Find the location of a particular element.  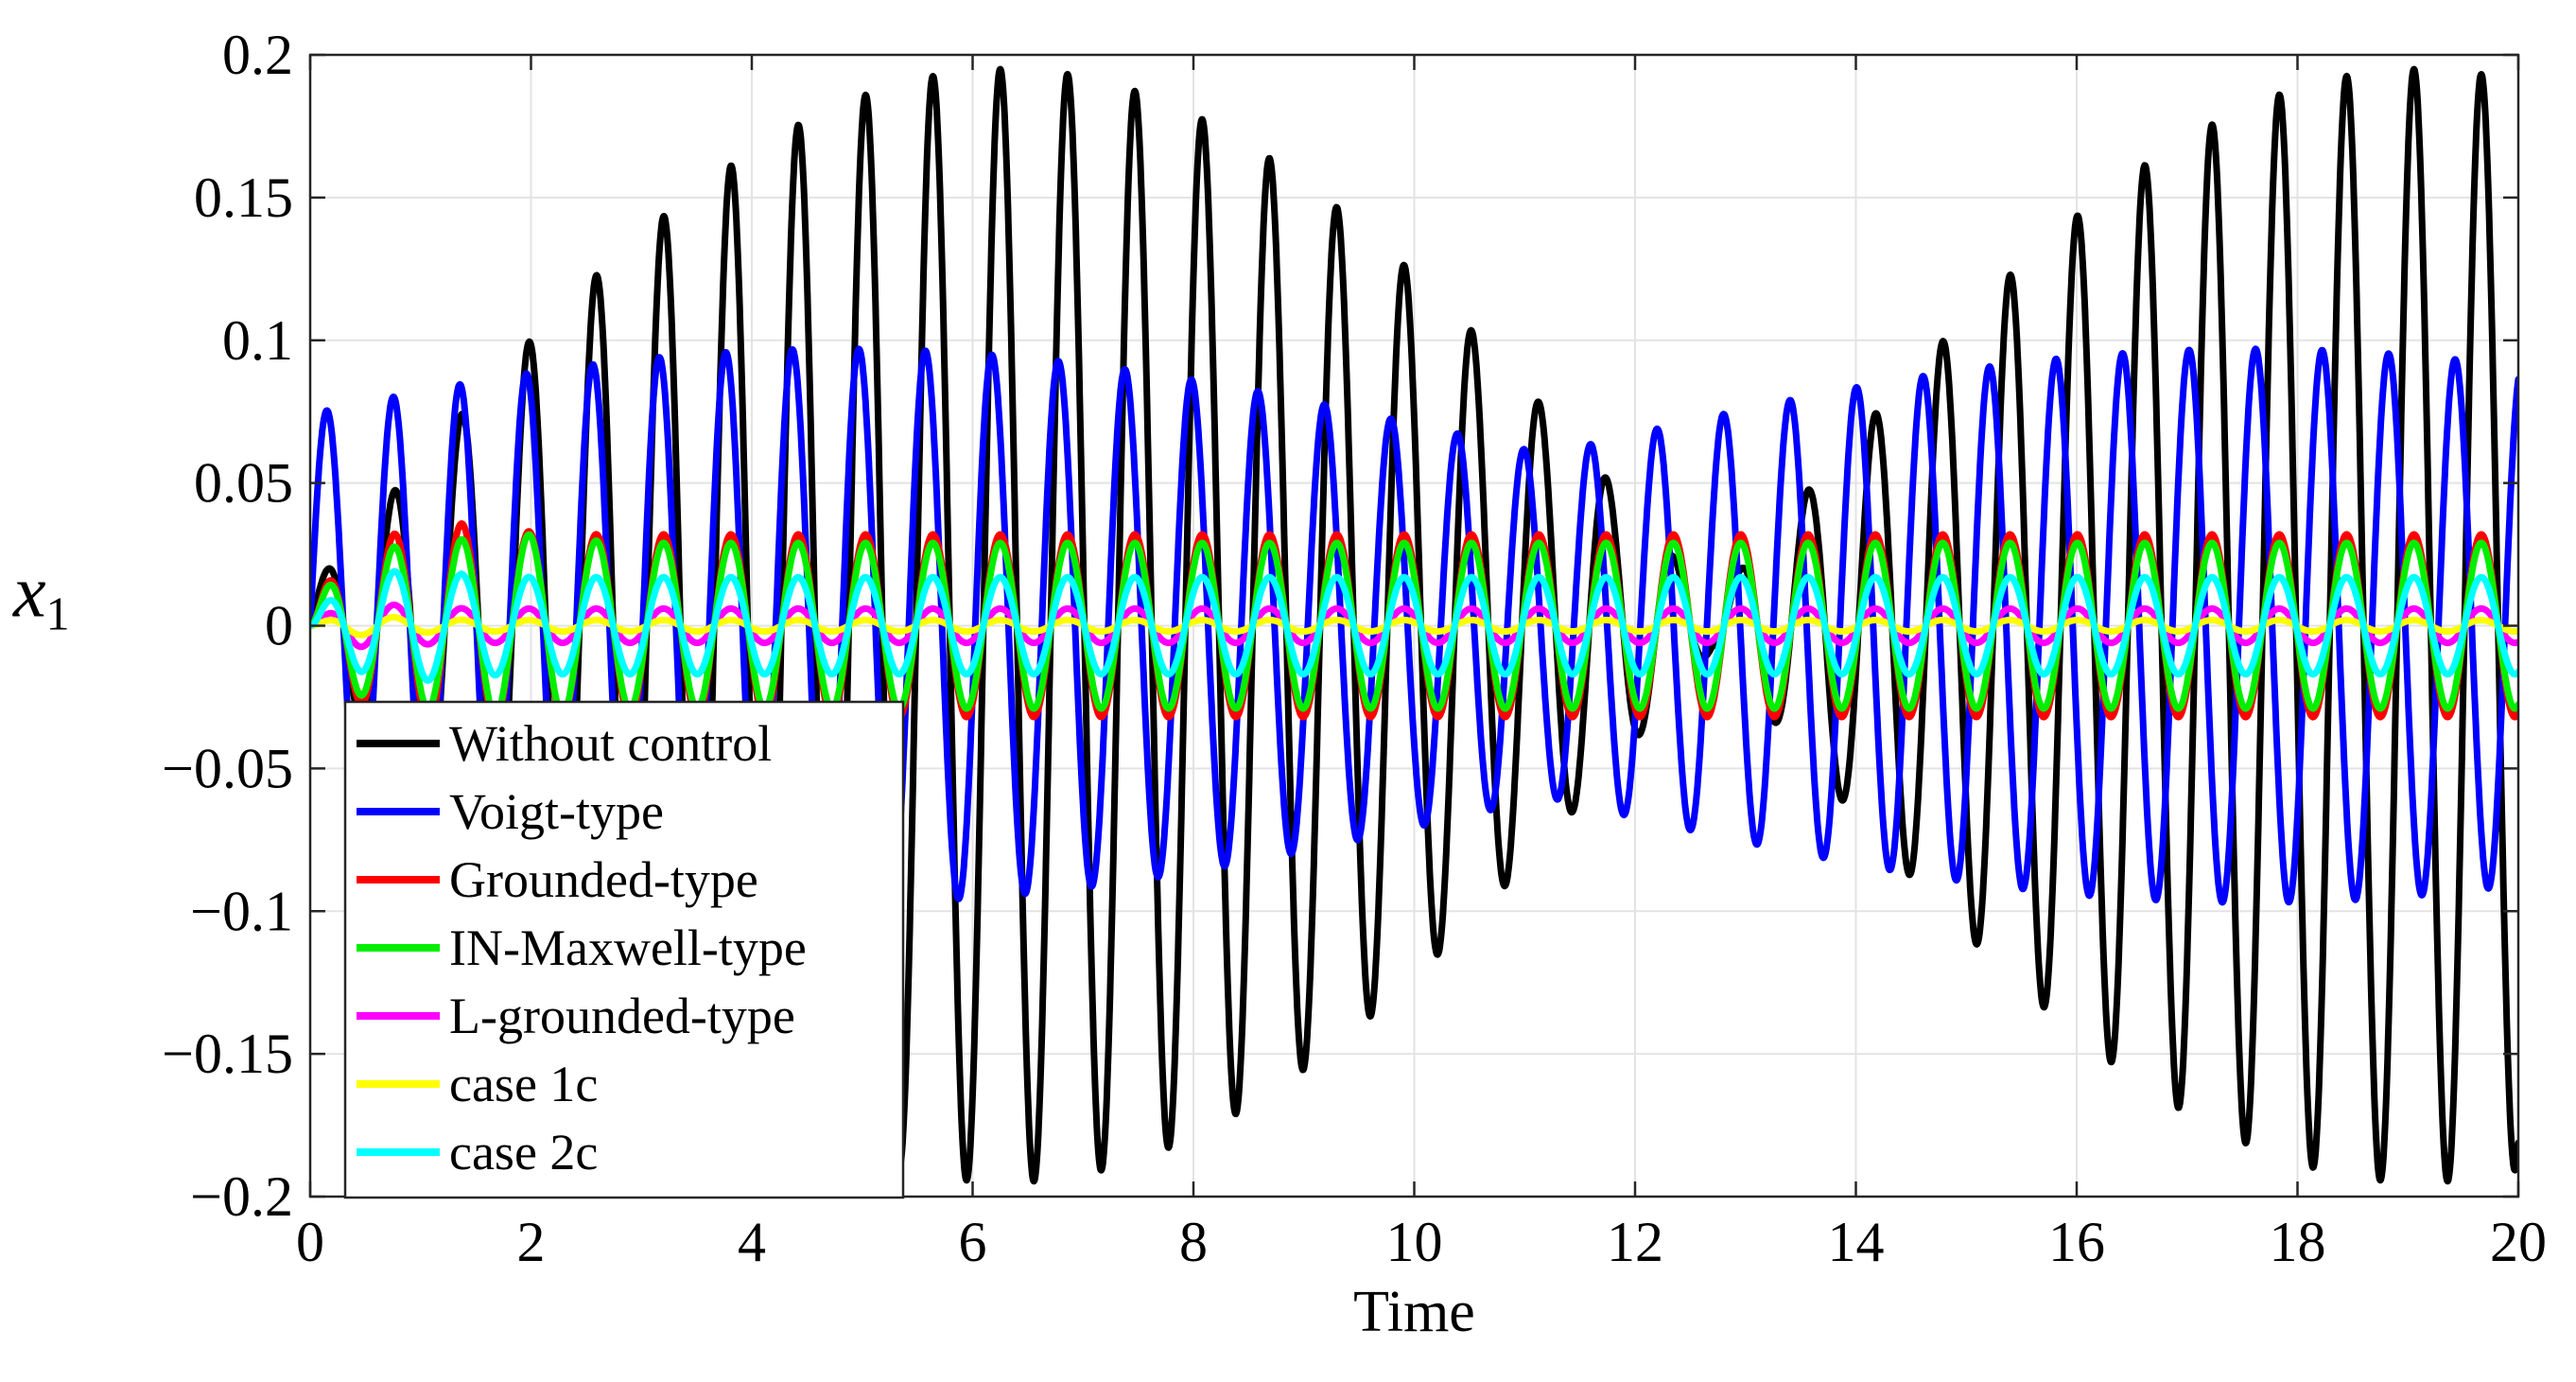

x-tick-label-1: 2 is located at coordinates (531, 1242).